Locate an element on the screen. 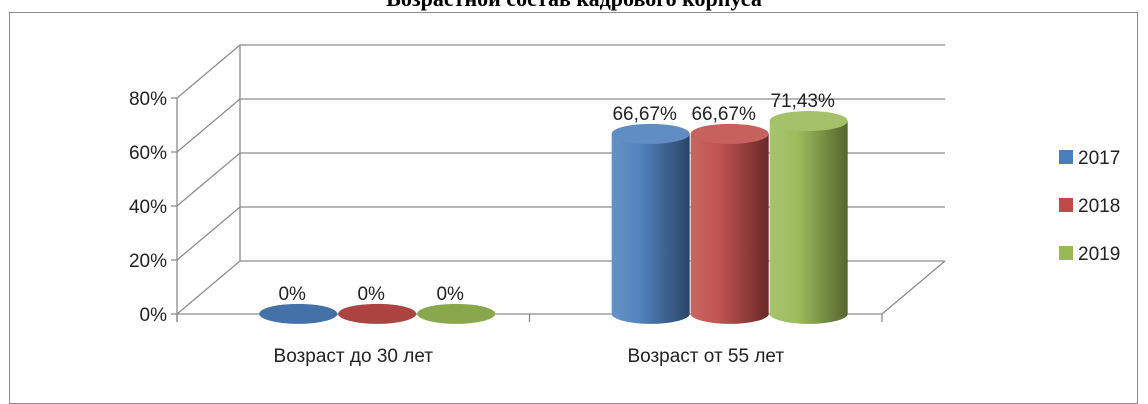 The image size is (1148, 404). y-tick-label: 80% is located at coordinates (148, 99).